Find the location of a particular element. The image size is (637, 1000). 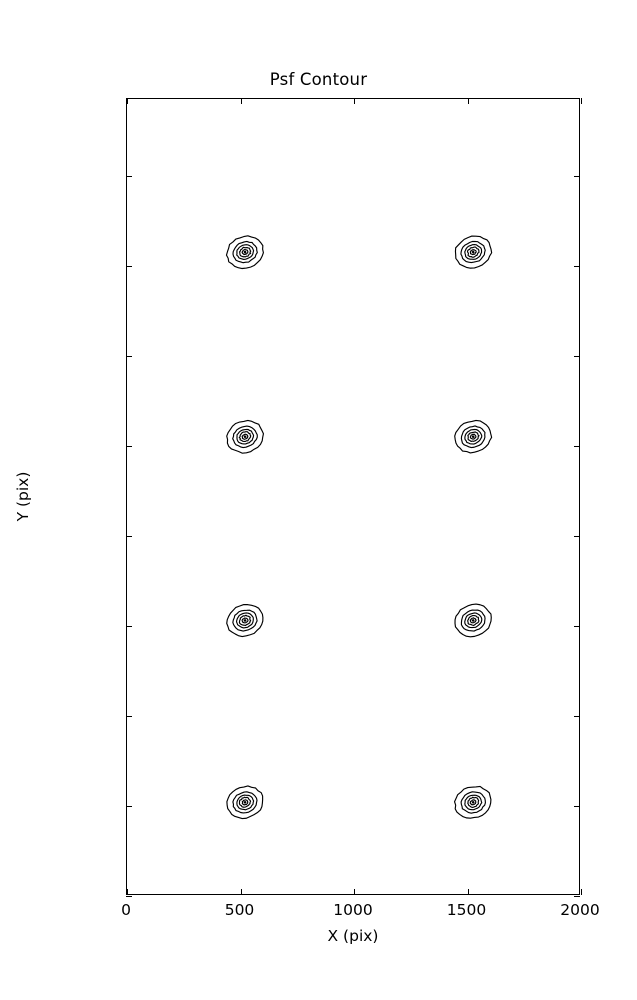

x-axis-label: X (pix) is located at coordinates (353, 936).